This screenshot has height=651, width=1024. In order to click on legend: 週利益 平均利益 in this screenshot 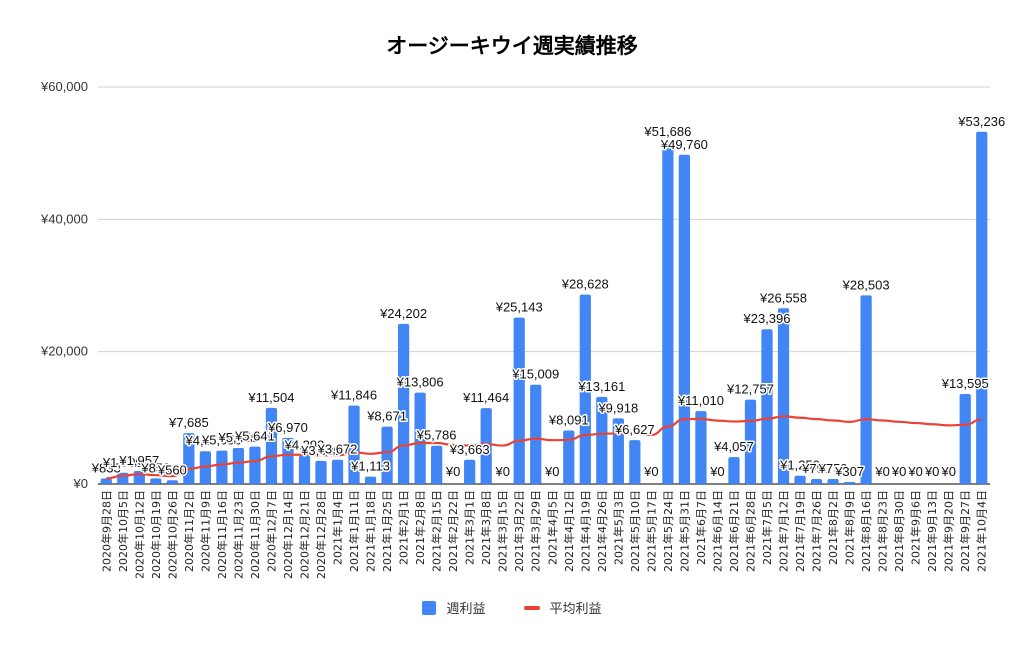, I will do `click(512, 607)`.